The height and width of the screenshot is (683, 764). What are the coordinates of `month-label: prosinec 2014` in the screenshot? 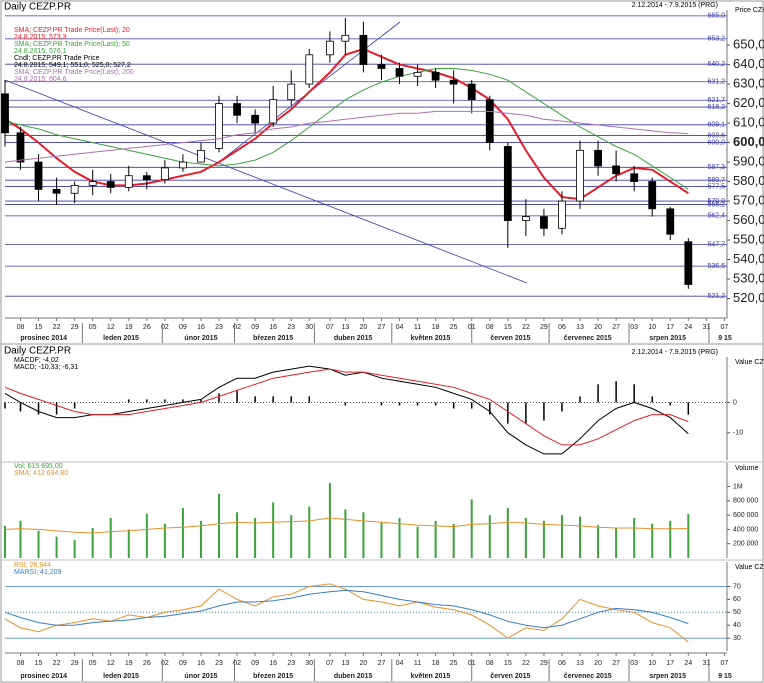 It's located at (43, 338).